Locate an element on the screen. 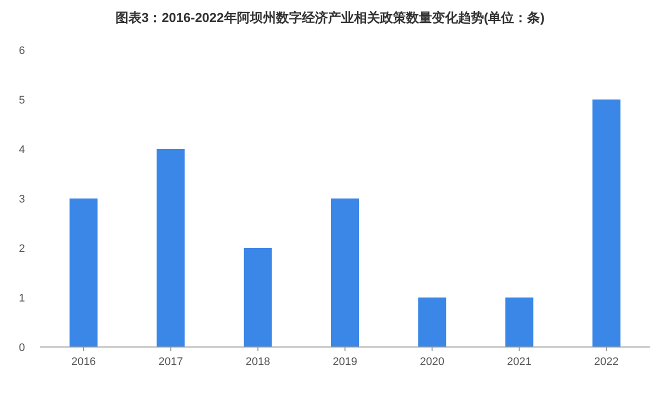 This screenshot has height=419, width=660. y-tick-label: 3 is located at coordinates (21, 200).